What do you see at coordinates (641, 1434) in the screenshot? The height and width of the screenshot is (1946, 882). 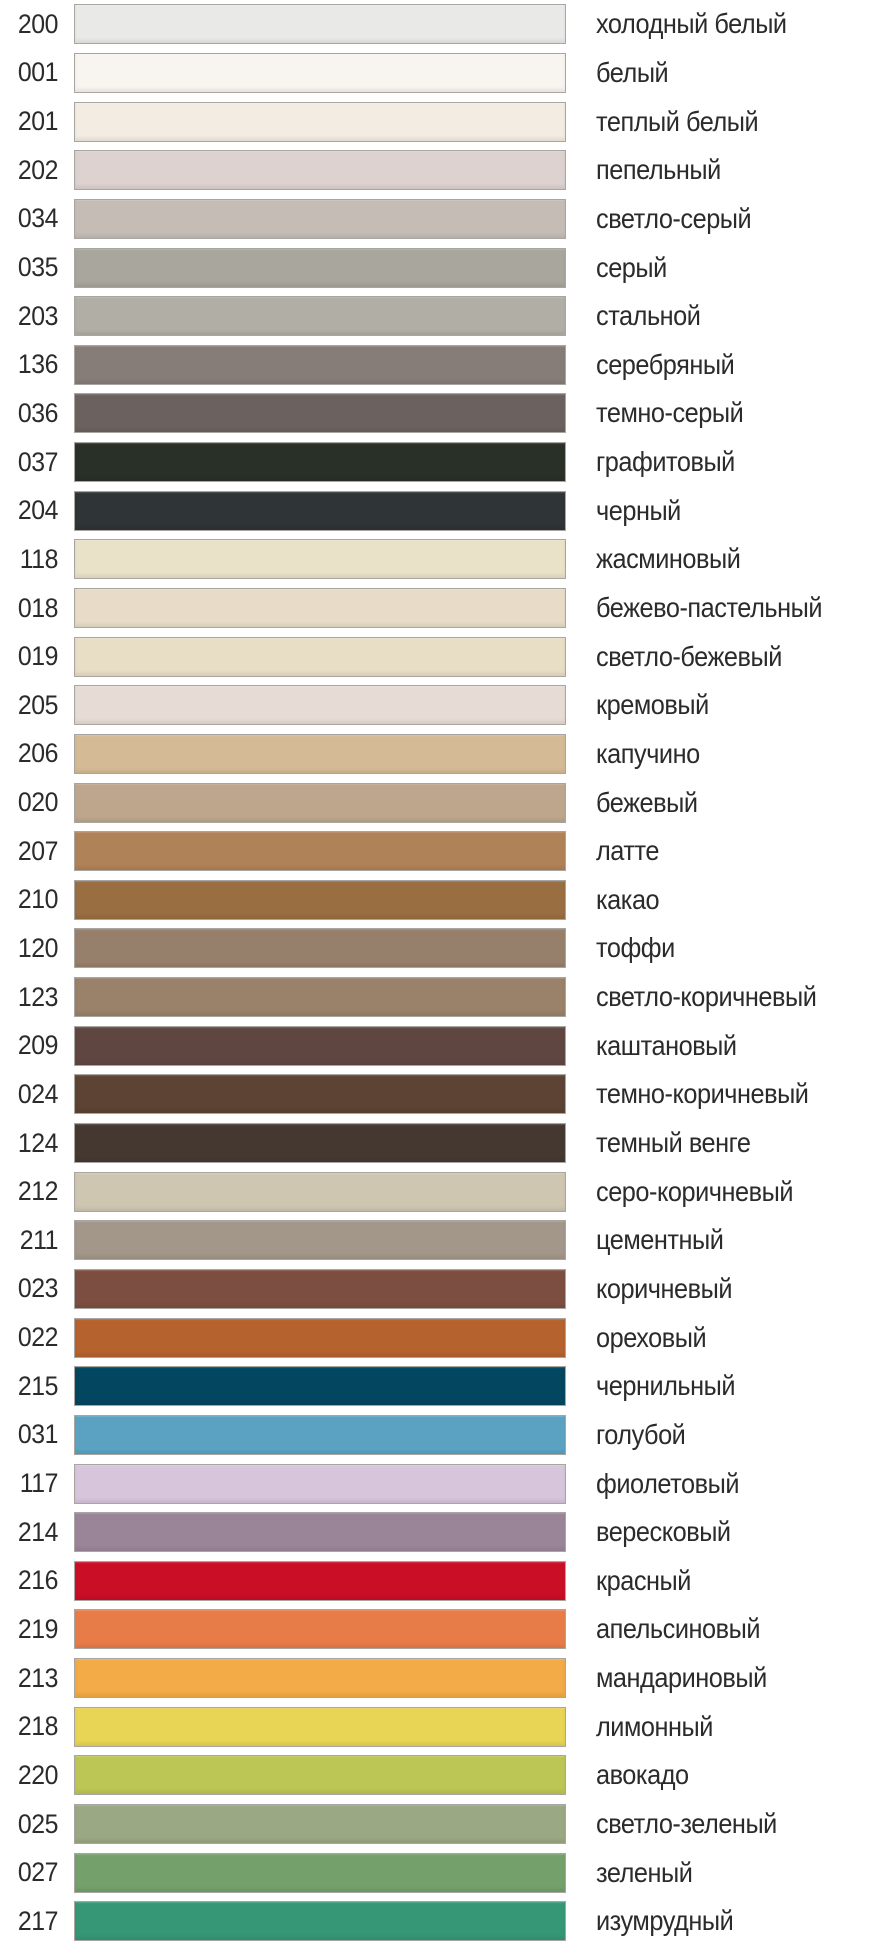 I see `color-name: голубой` at bounding box center [641, 1434].